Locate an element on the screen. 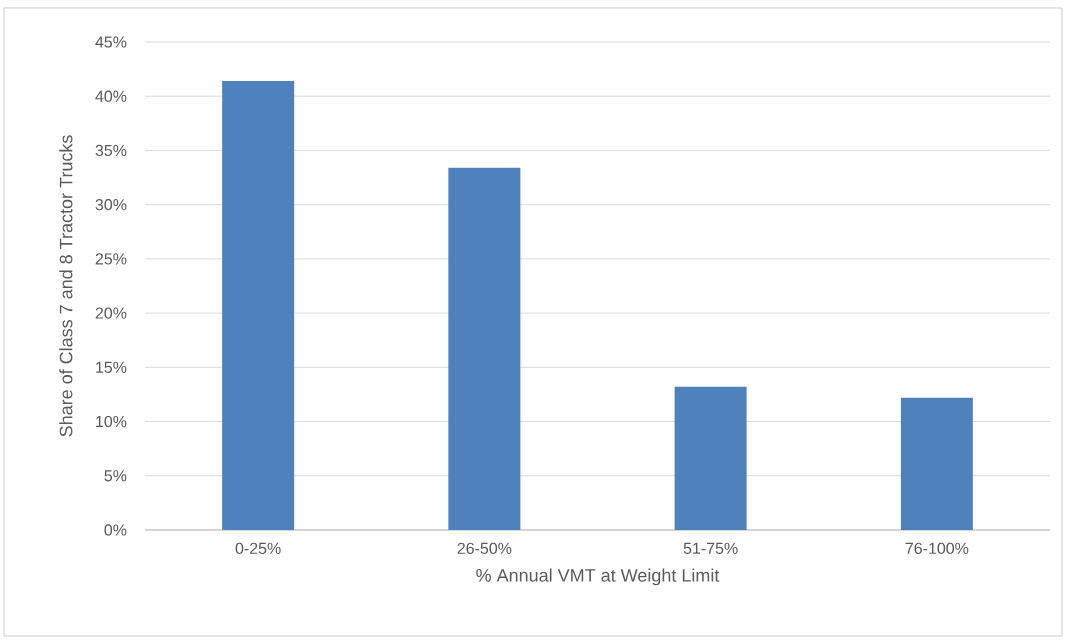 The image size is (1068, 642). y-tick-label: 45% is located at coordinates (111, 42).